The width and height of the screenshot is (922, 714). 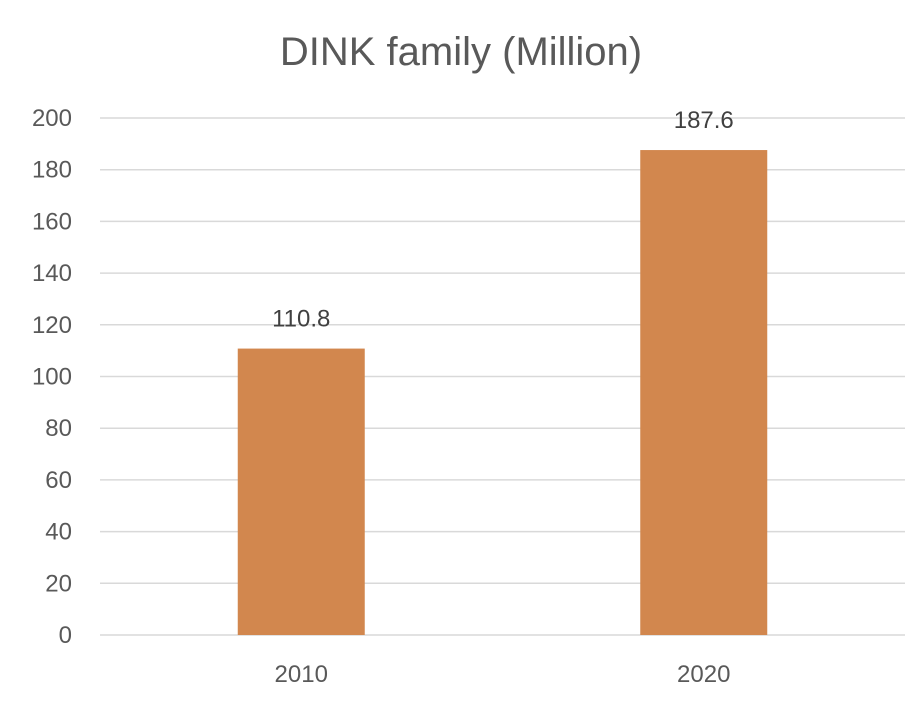 I want to click on y-tick-label: 200, so click(x=52, y=118).